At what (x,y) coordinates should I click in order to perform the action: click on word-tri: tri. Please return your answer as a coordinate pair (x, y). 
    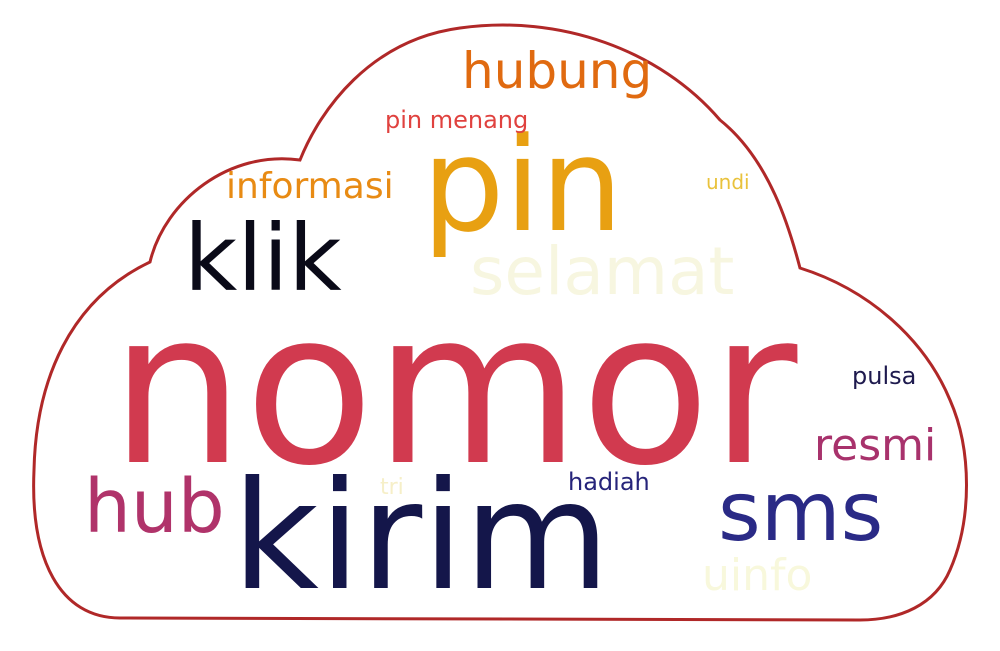
    Looking at the image, I should click on (392, 487).